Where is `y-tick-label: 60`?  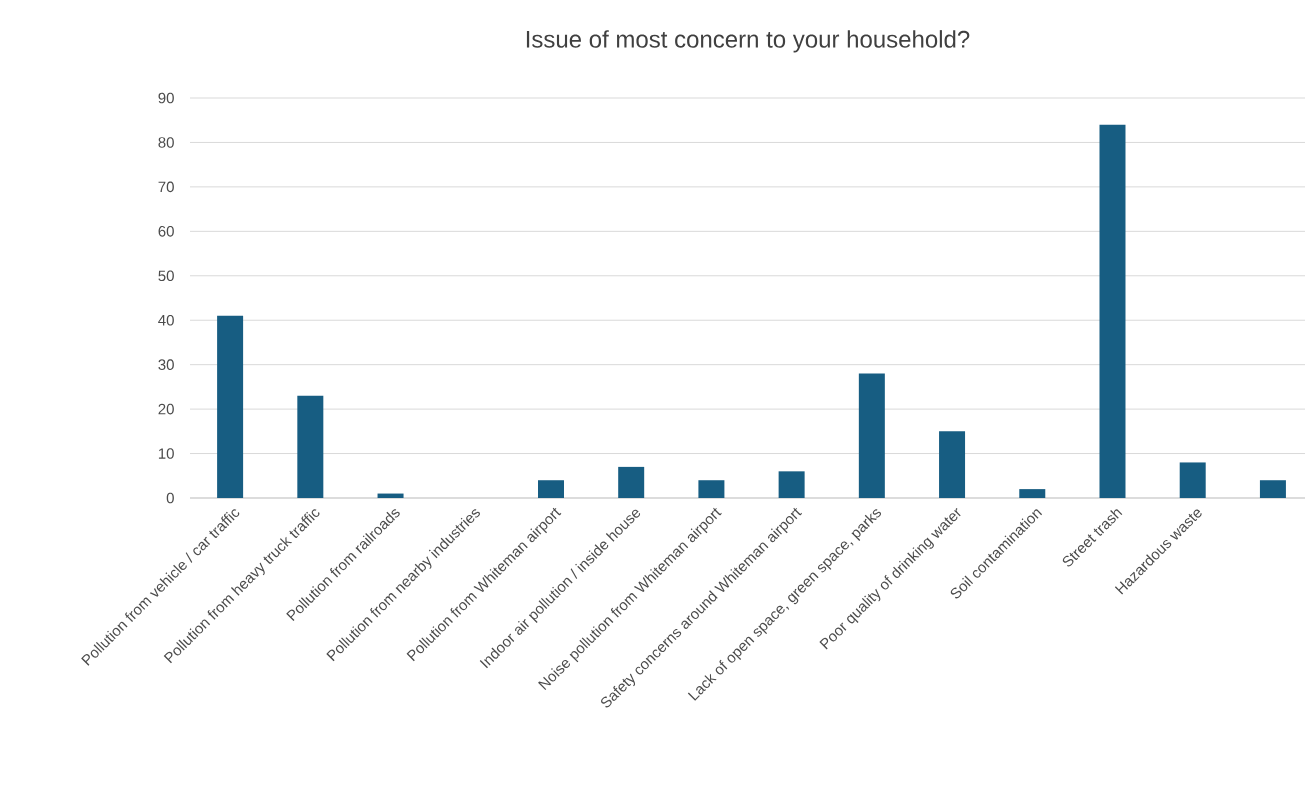
y-tick-label: 60 is located at coordinates (166, 231).